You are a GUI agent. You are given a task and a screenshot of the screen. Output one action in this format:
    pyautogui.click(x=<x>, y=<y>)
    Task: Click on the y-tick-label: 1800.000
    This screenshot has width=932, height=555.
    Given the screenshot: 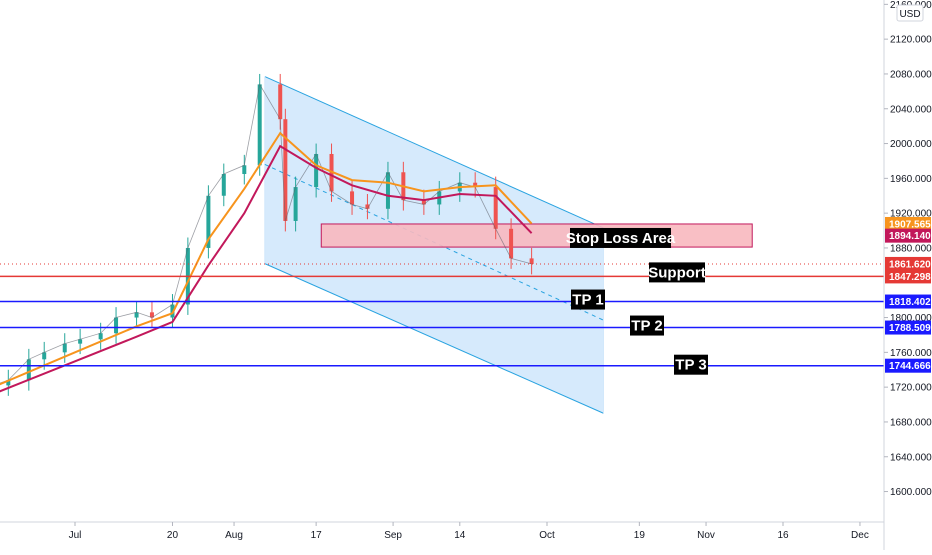 What is the action you would take?
    pyautogui.click(x=911, y=318)
    